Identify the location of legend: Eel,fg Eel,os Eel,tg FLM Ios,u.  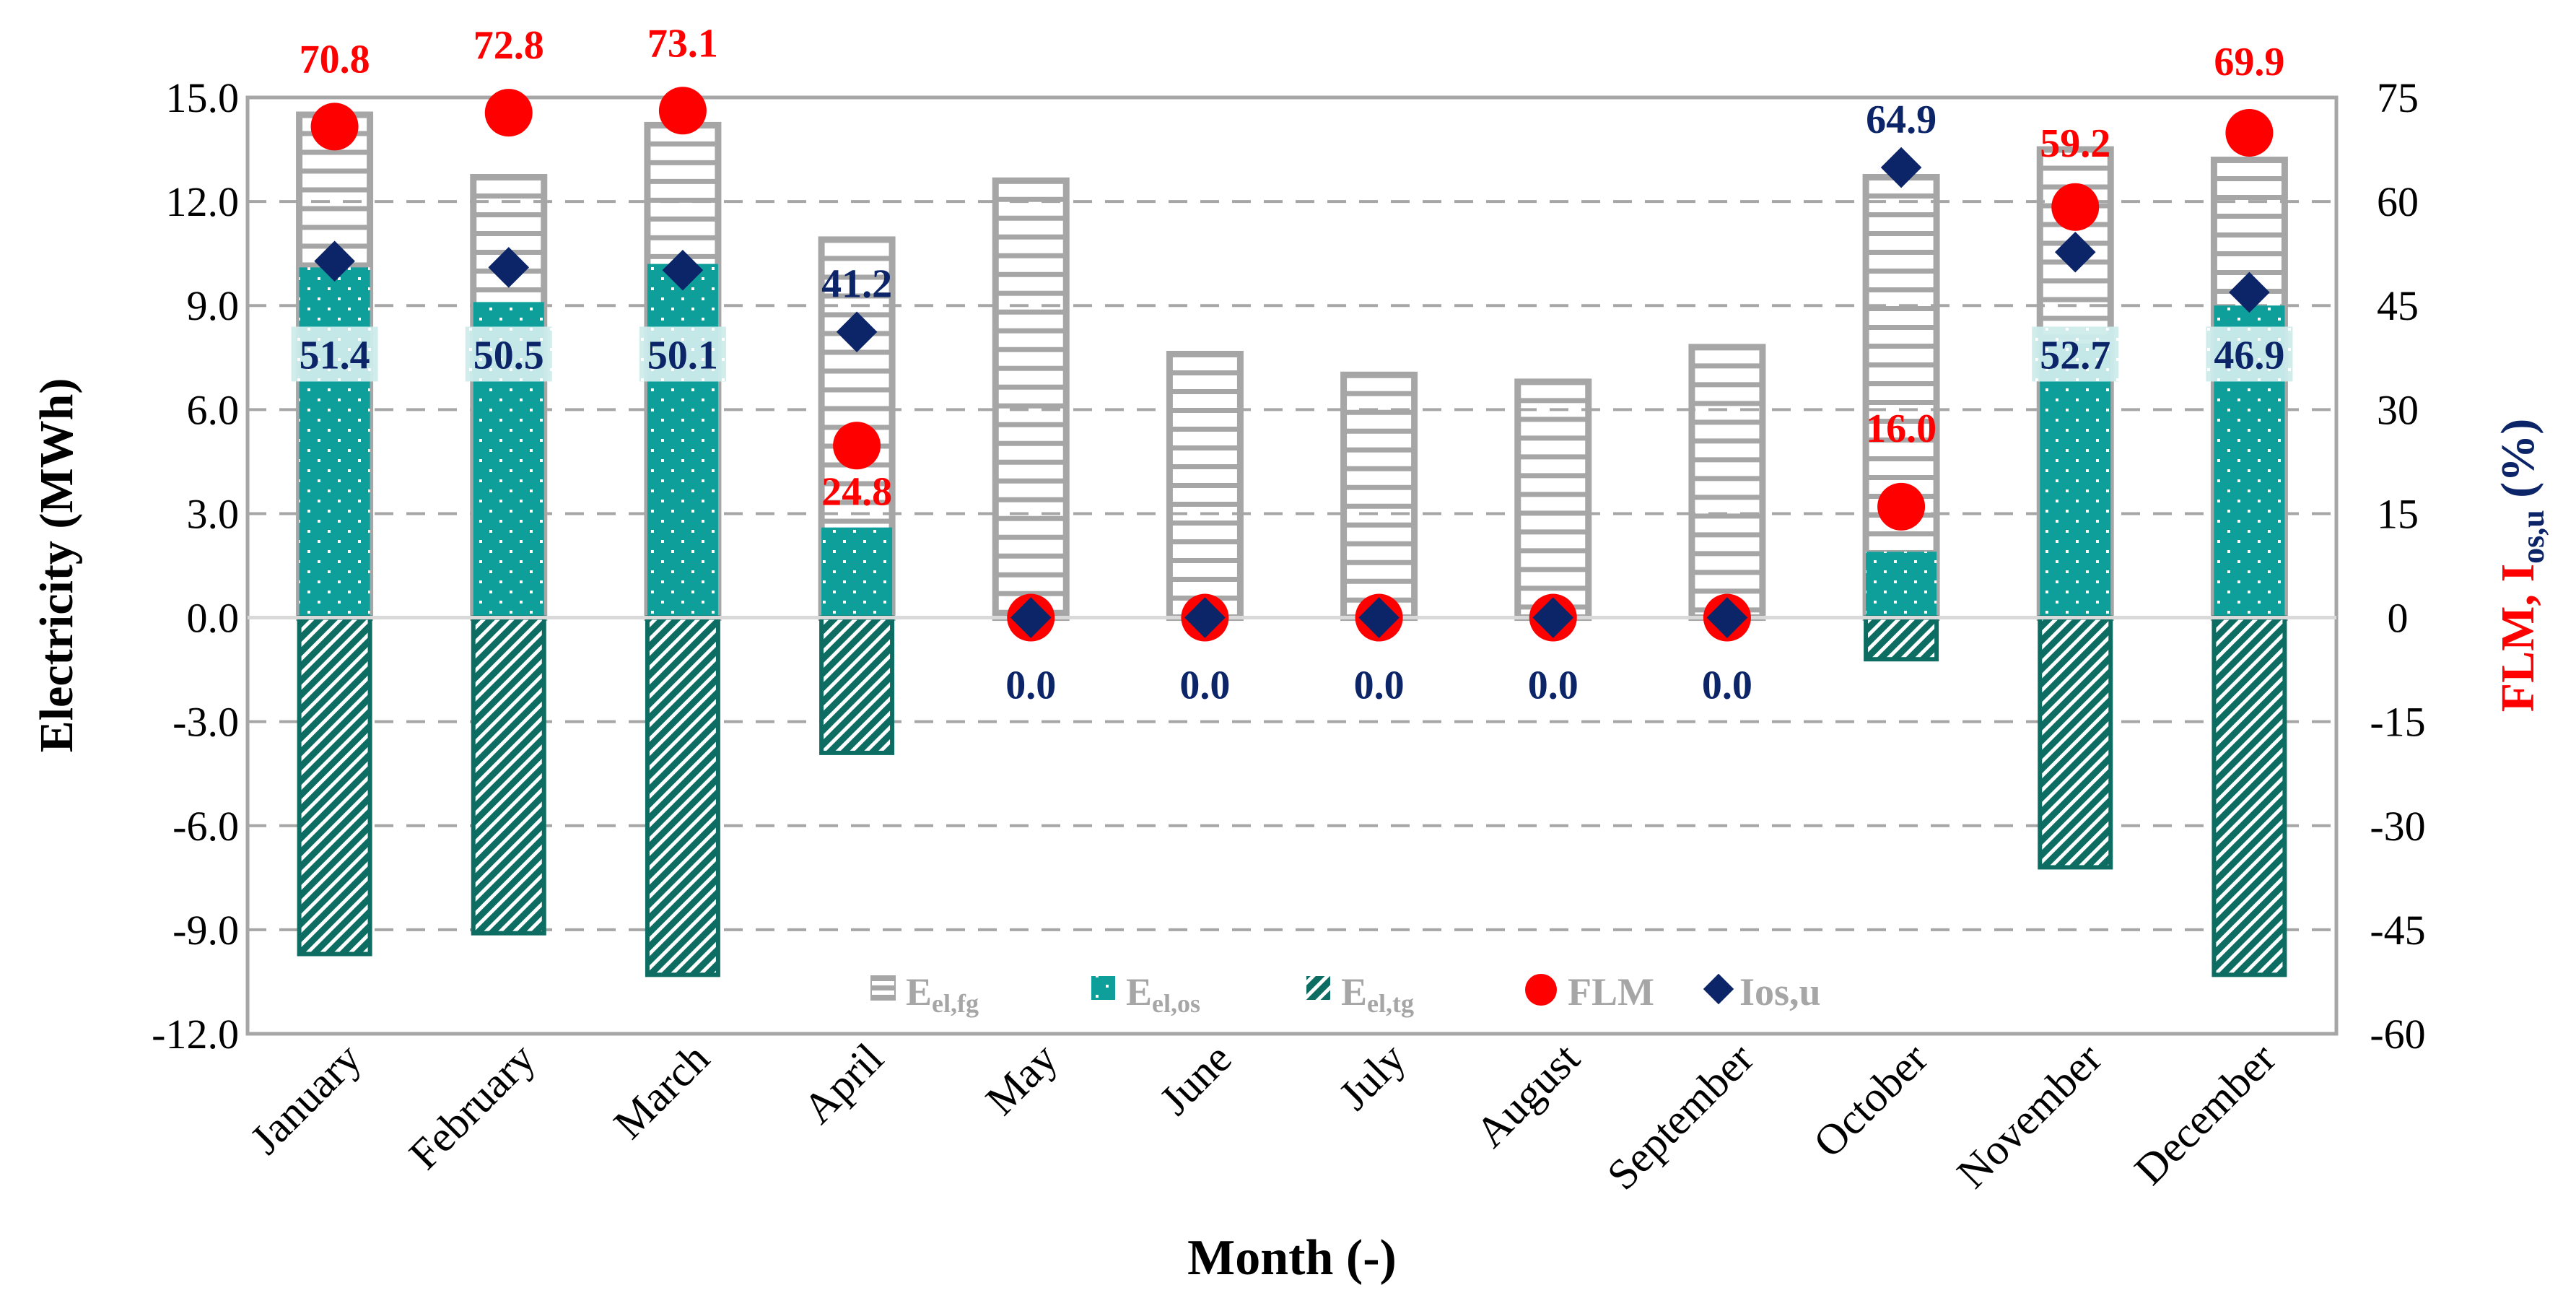
(1345, 994).